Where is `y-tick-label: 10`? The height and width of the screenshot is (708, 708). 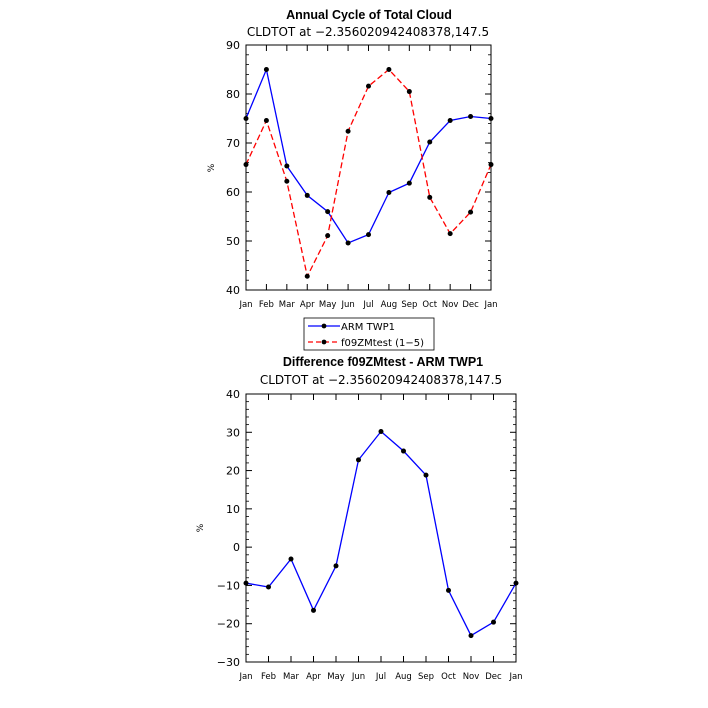 y-tick-label: 10 is located at coordinates (233, 509).